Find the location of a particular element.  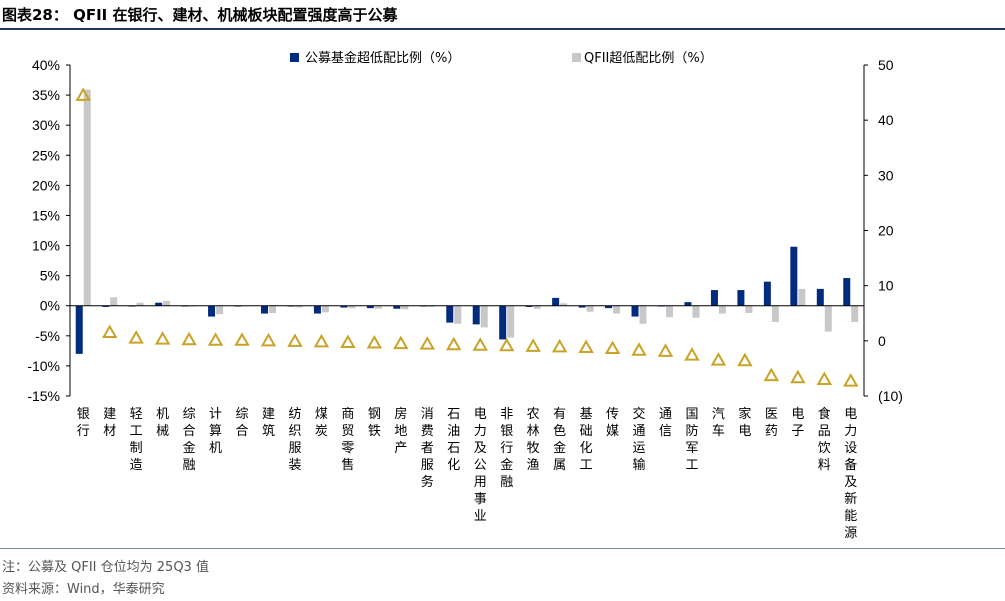

footnote: 注：公募及 QFII 仓位均为 25Q3 值 is located at coordinates (105, 567).